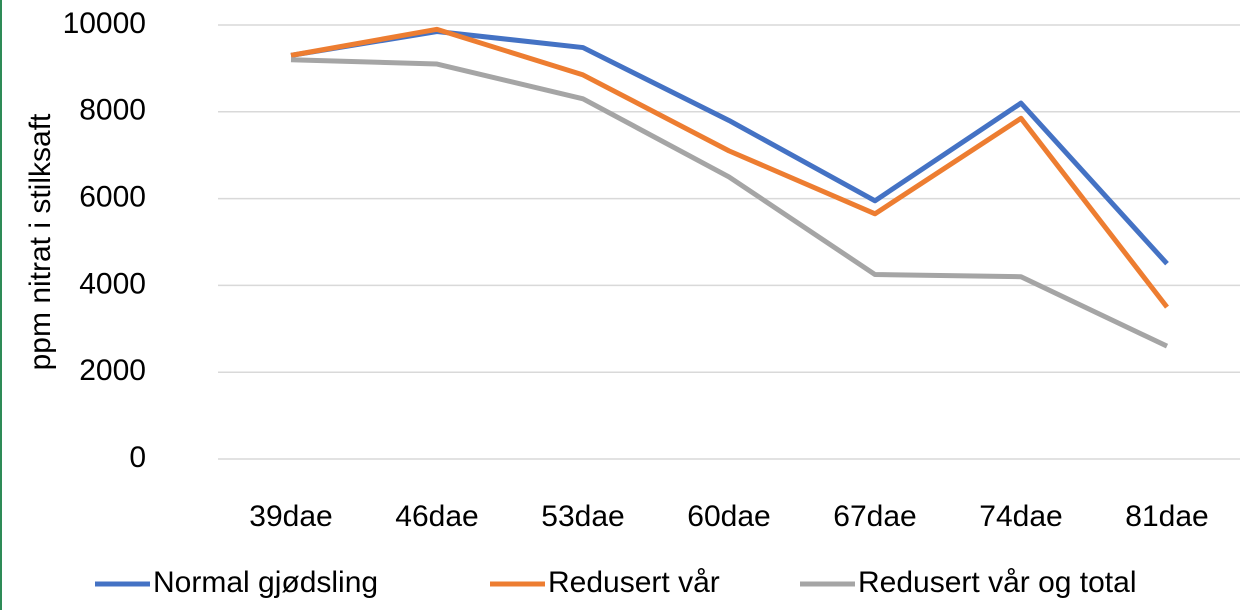 The height and width of the screenshot is (610, 1246). Describe the element at coordinates (112, 370) in the screenshot. I see `y-tick-label: 2000` at that location.